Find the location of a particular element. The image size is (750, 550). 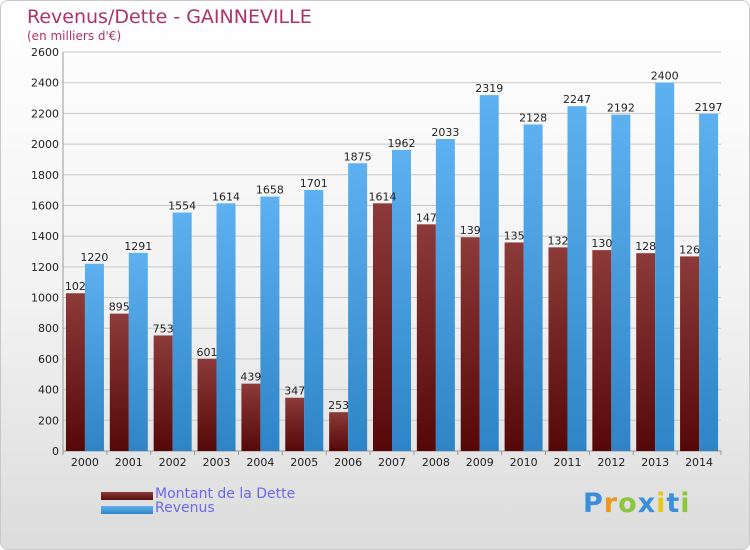

proxiti-logo: Proxiti is located at coordinates (637, 503).